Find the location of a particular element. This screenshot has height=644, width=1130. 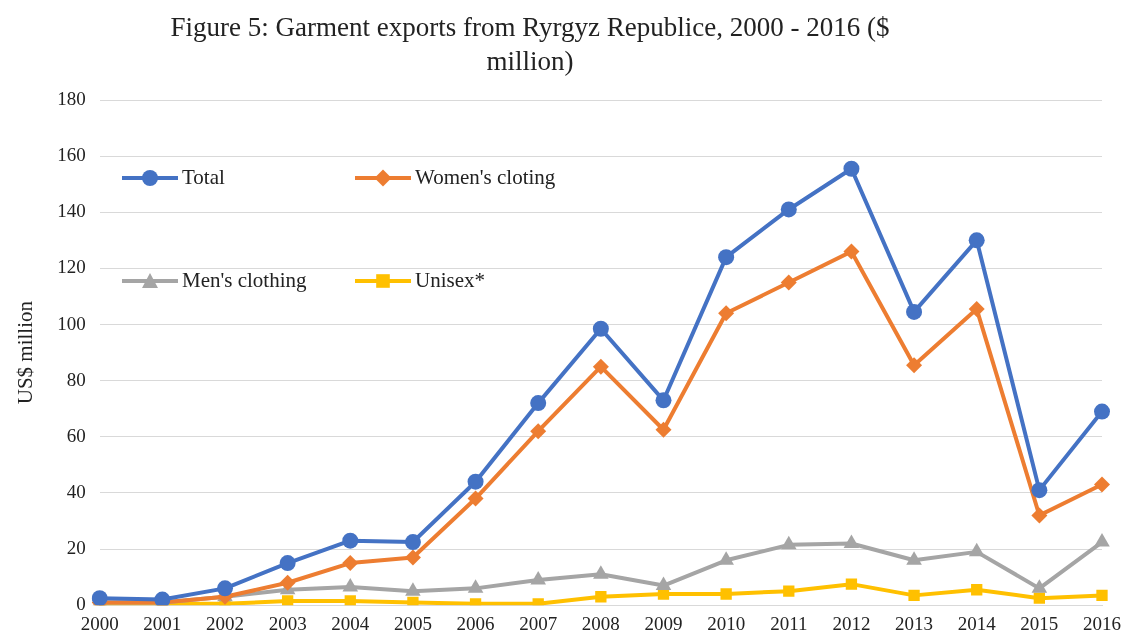

y-tick-label: 40 is located at coordinates (76, 491).